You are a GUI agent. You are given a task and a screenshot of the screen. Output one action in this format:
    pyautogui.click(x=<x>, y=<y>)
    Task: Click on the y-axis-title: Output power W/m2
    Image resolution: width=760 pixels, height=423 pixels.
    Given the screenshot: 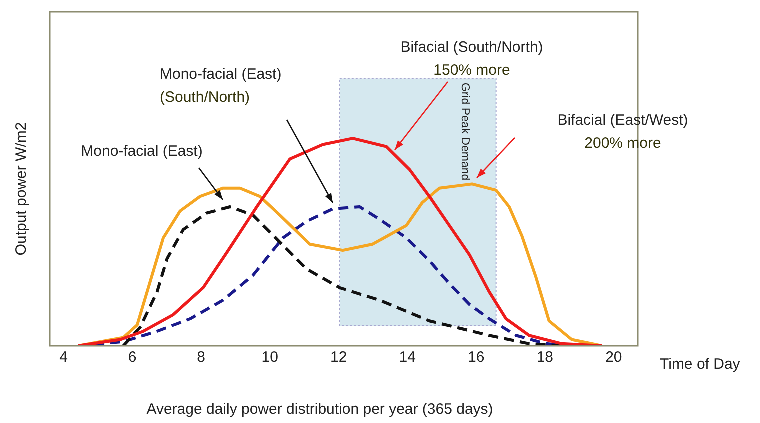 What is the action you would take?
    pyautogui.click(x=21, y=189)
    